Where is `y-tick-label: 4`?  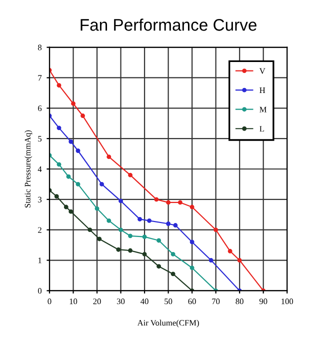 y-tick-label: 4 is located at coordinates (40, 169).